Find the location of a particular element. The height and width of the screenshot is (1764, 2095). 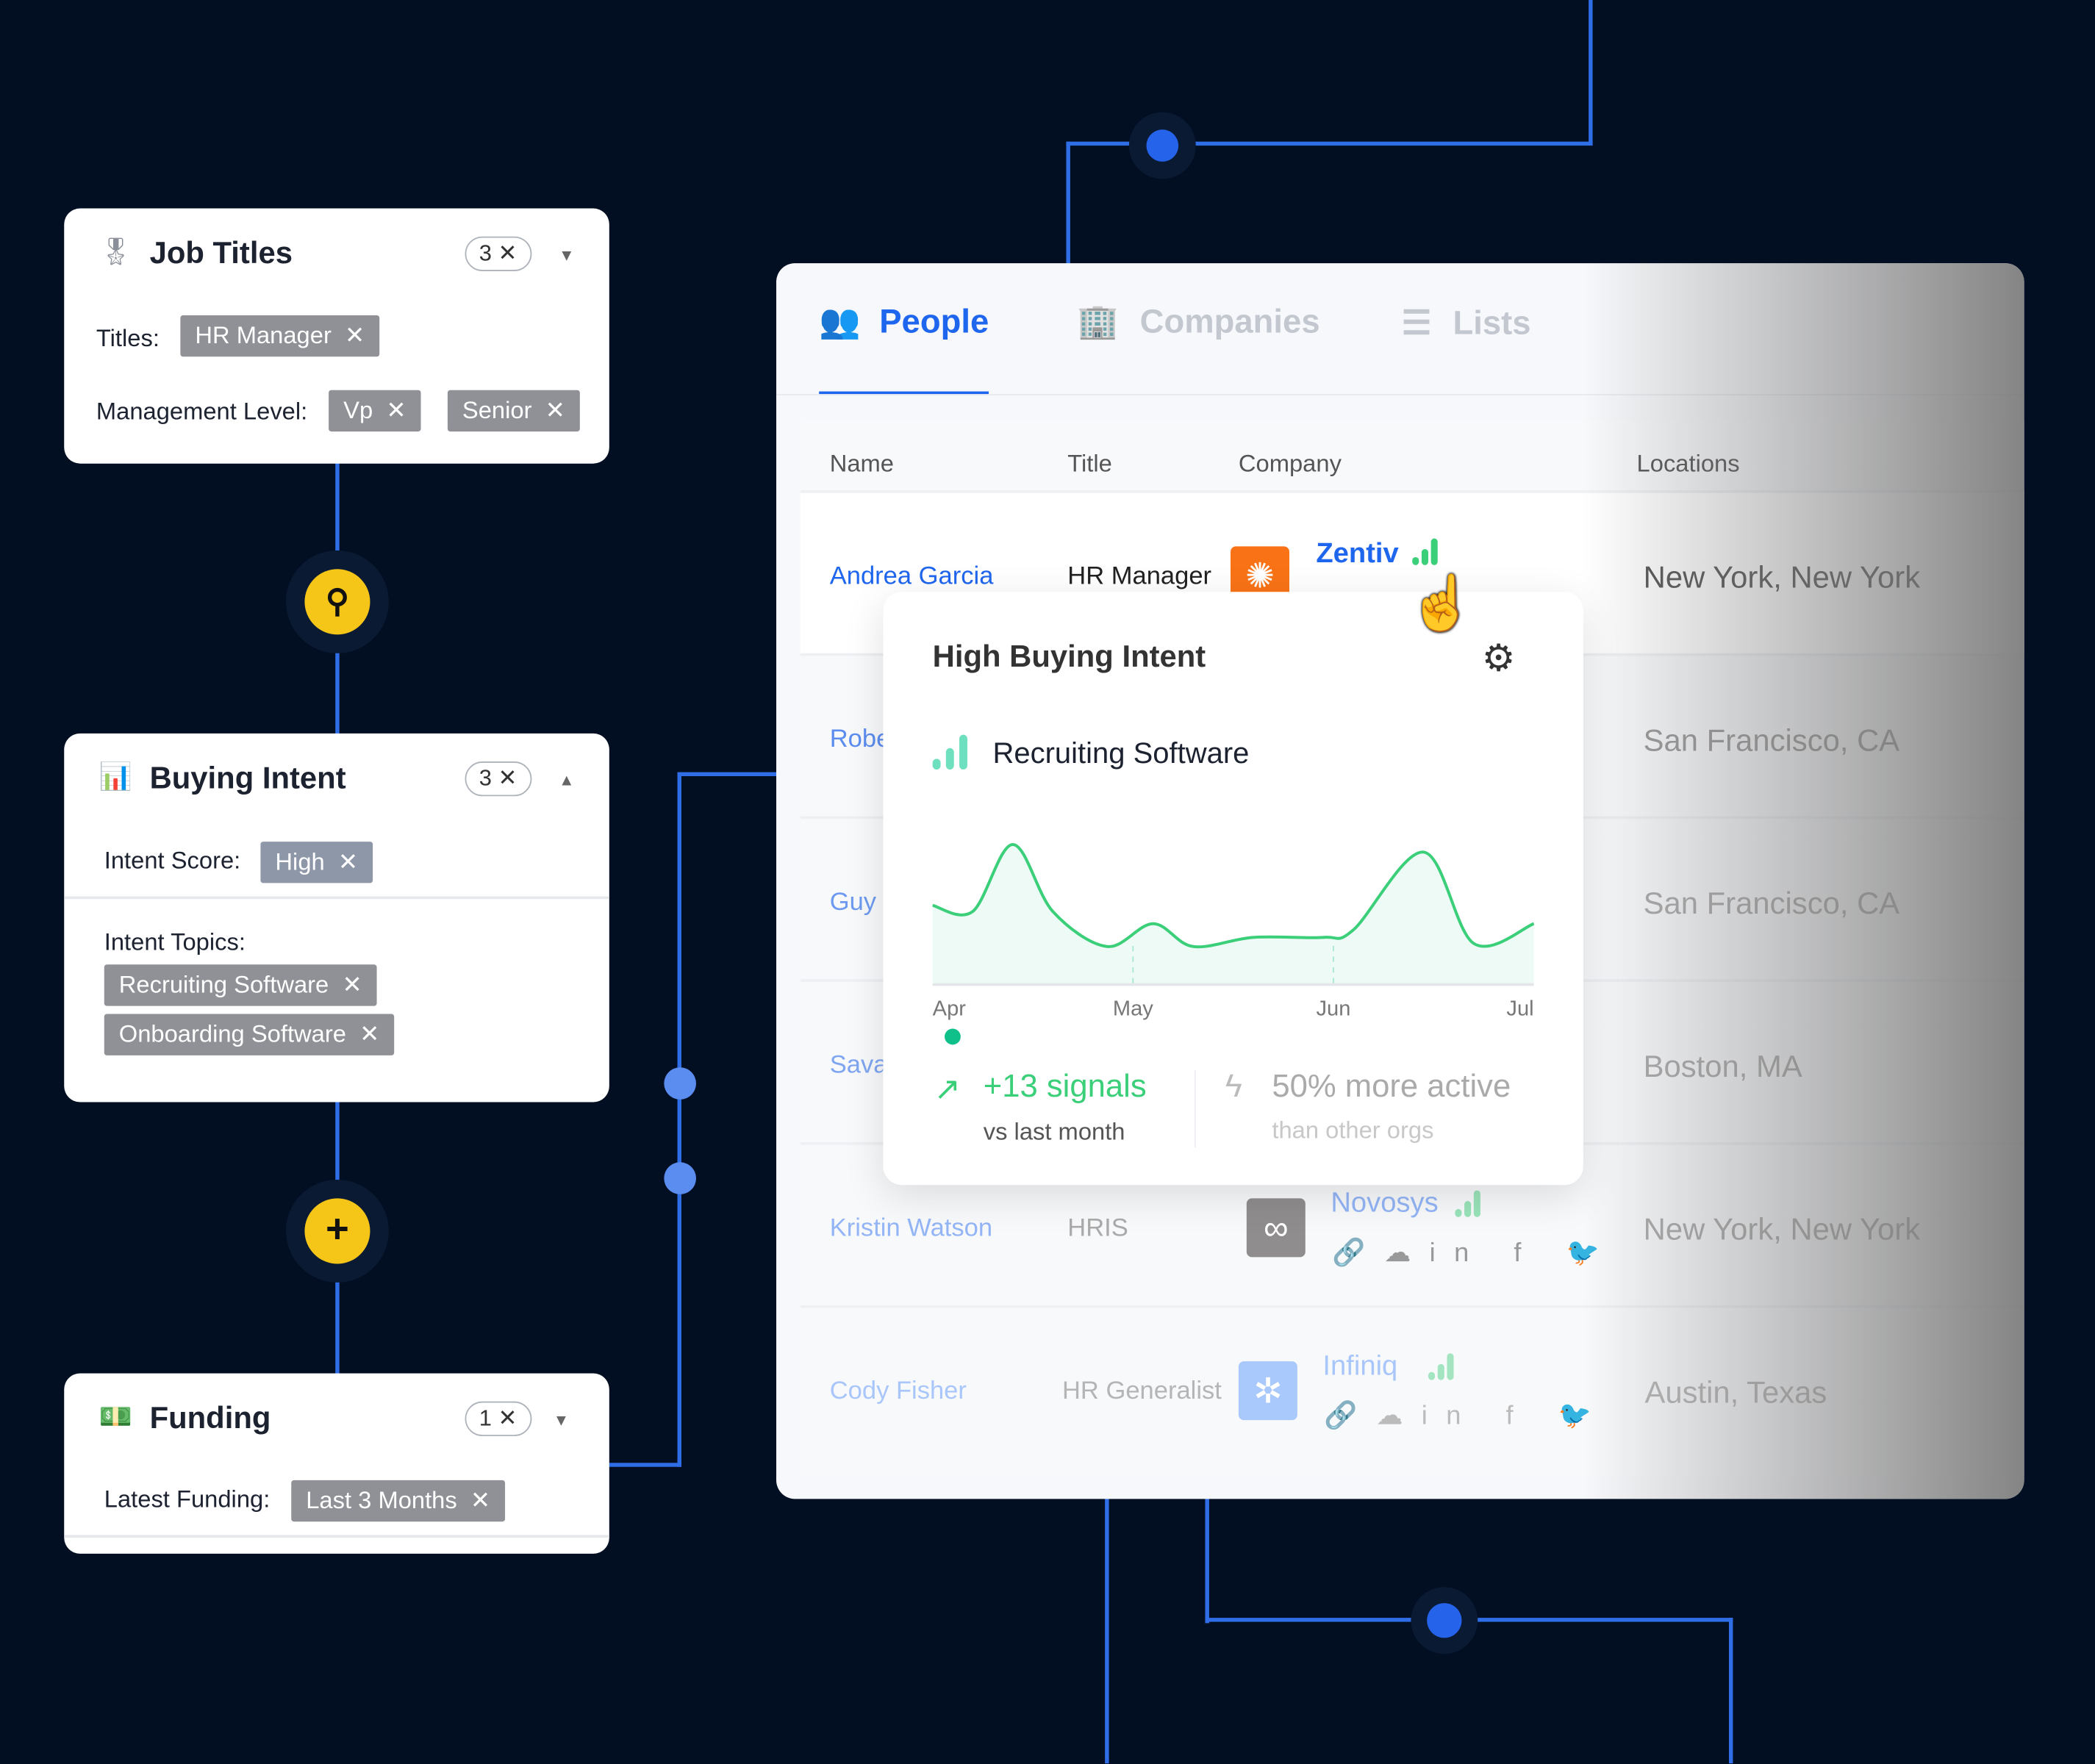

chevron-up-icon: ▲ is located at coordinates (566, 780).